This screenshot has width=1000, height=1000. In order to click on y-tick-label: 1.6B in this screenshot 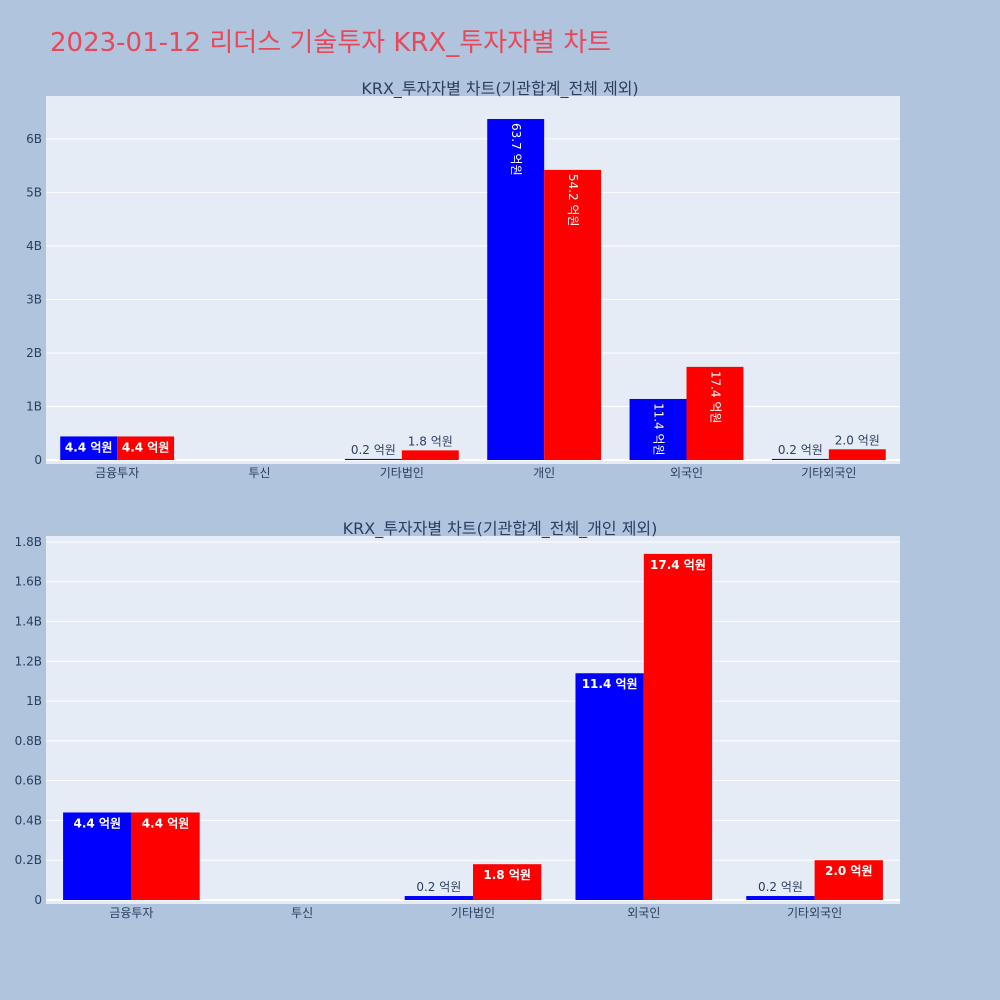, I will do `click(28, 582)`.